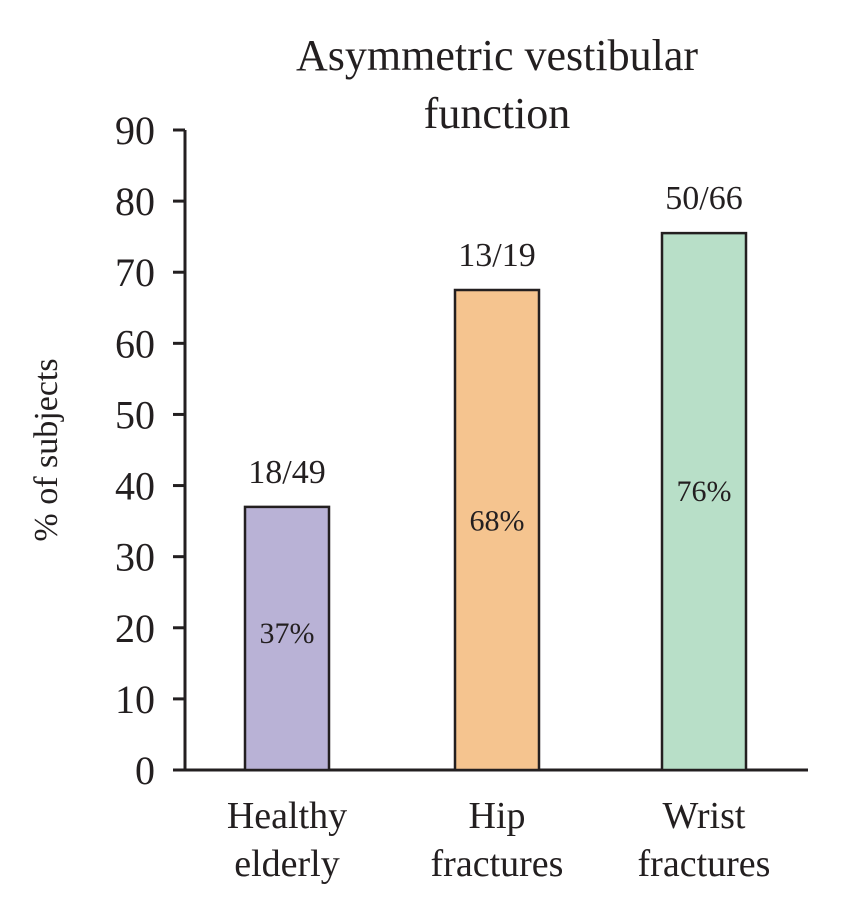  Describe the element at coordinates (145, 770) in the screenshot. I see `y-tick-label: 0` at that location.